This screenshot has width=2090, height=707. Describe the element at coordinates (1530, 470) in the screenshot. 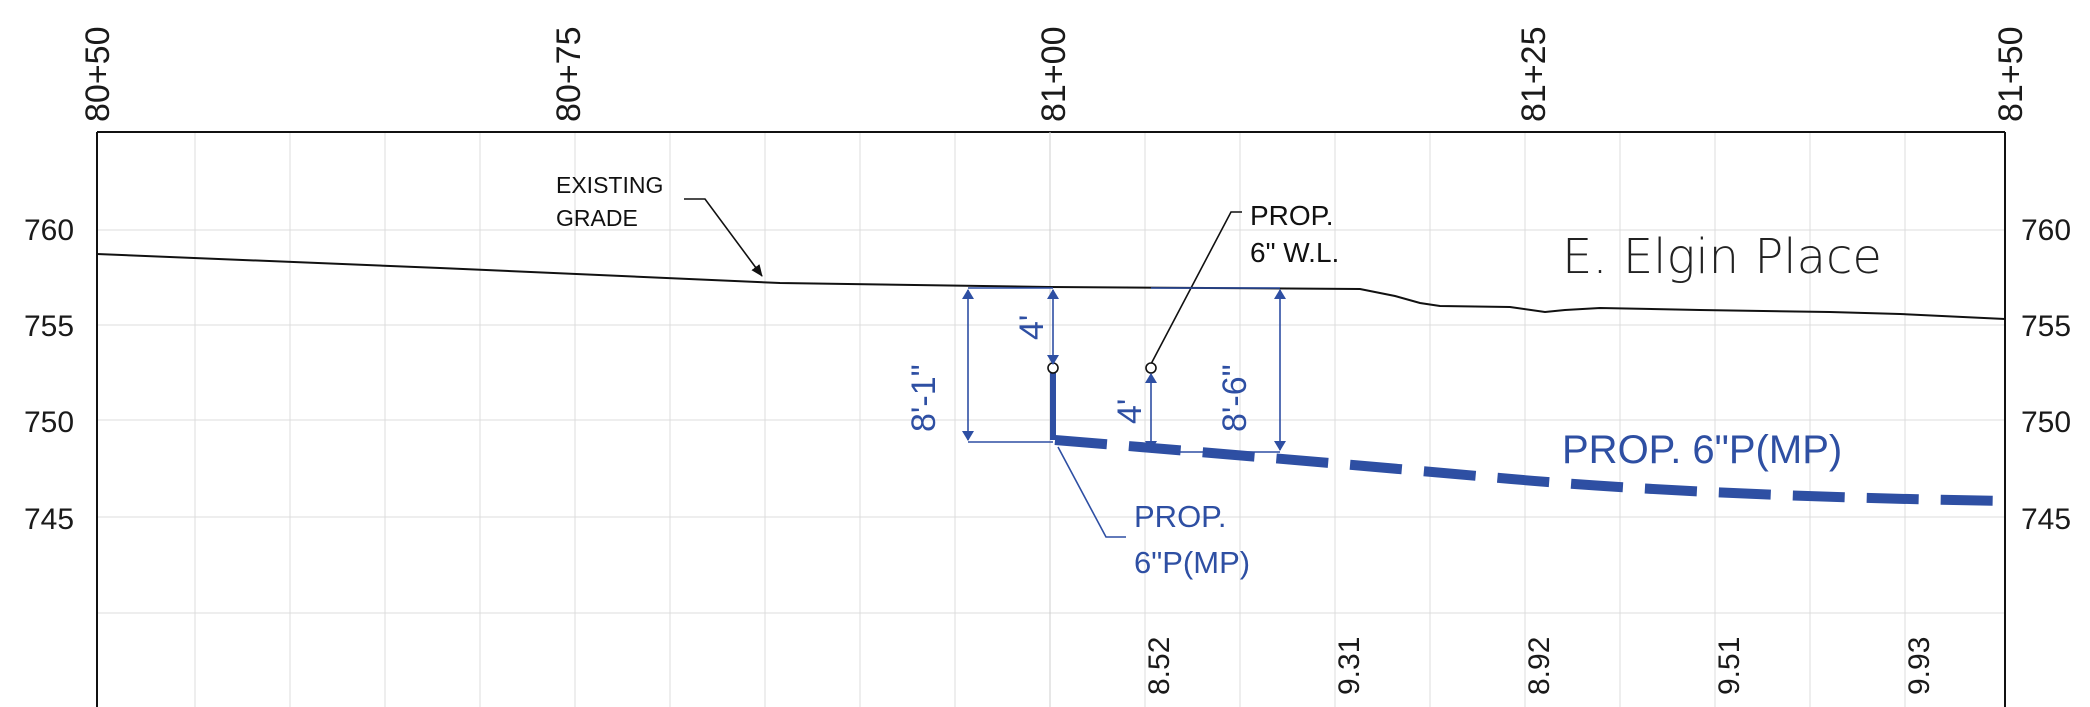

I see `proposed-pipe-line` at that location.